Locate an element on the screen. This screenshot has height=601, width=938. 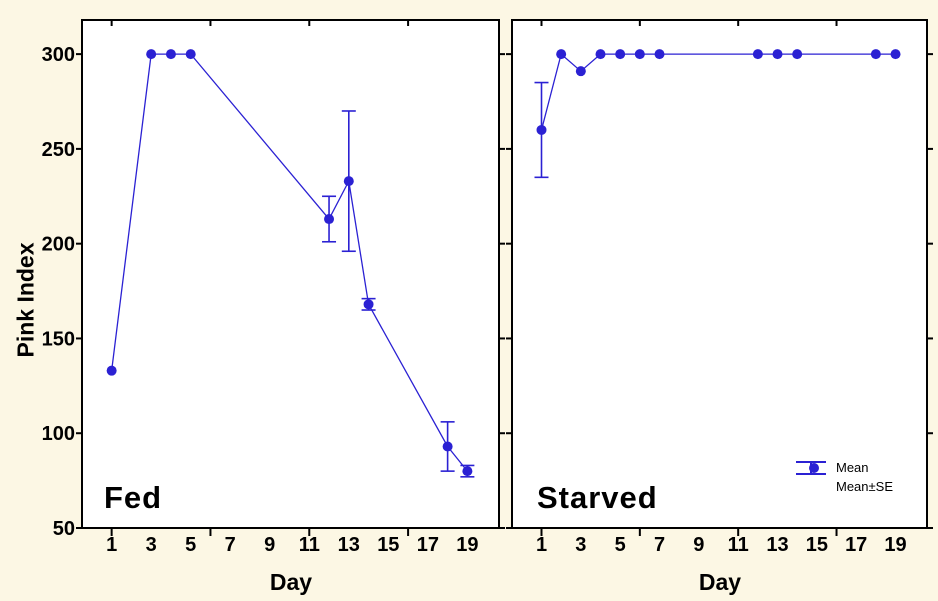
x-axis-title-starved-panel: Day is located at coordinates (720, 582).